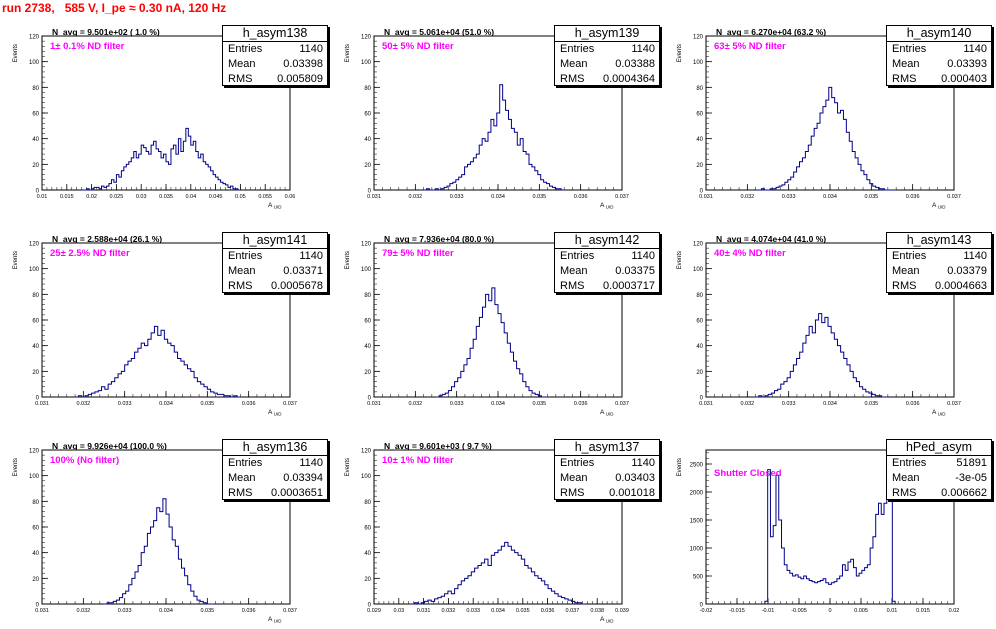 The image size is (996, 629). Describe the element at coordinates (629, 286) in the screenshot. I see `stats-value: 0.0003717` at that location.